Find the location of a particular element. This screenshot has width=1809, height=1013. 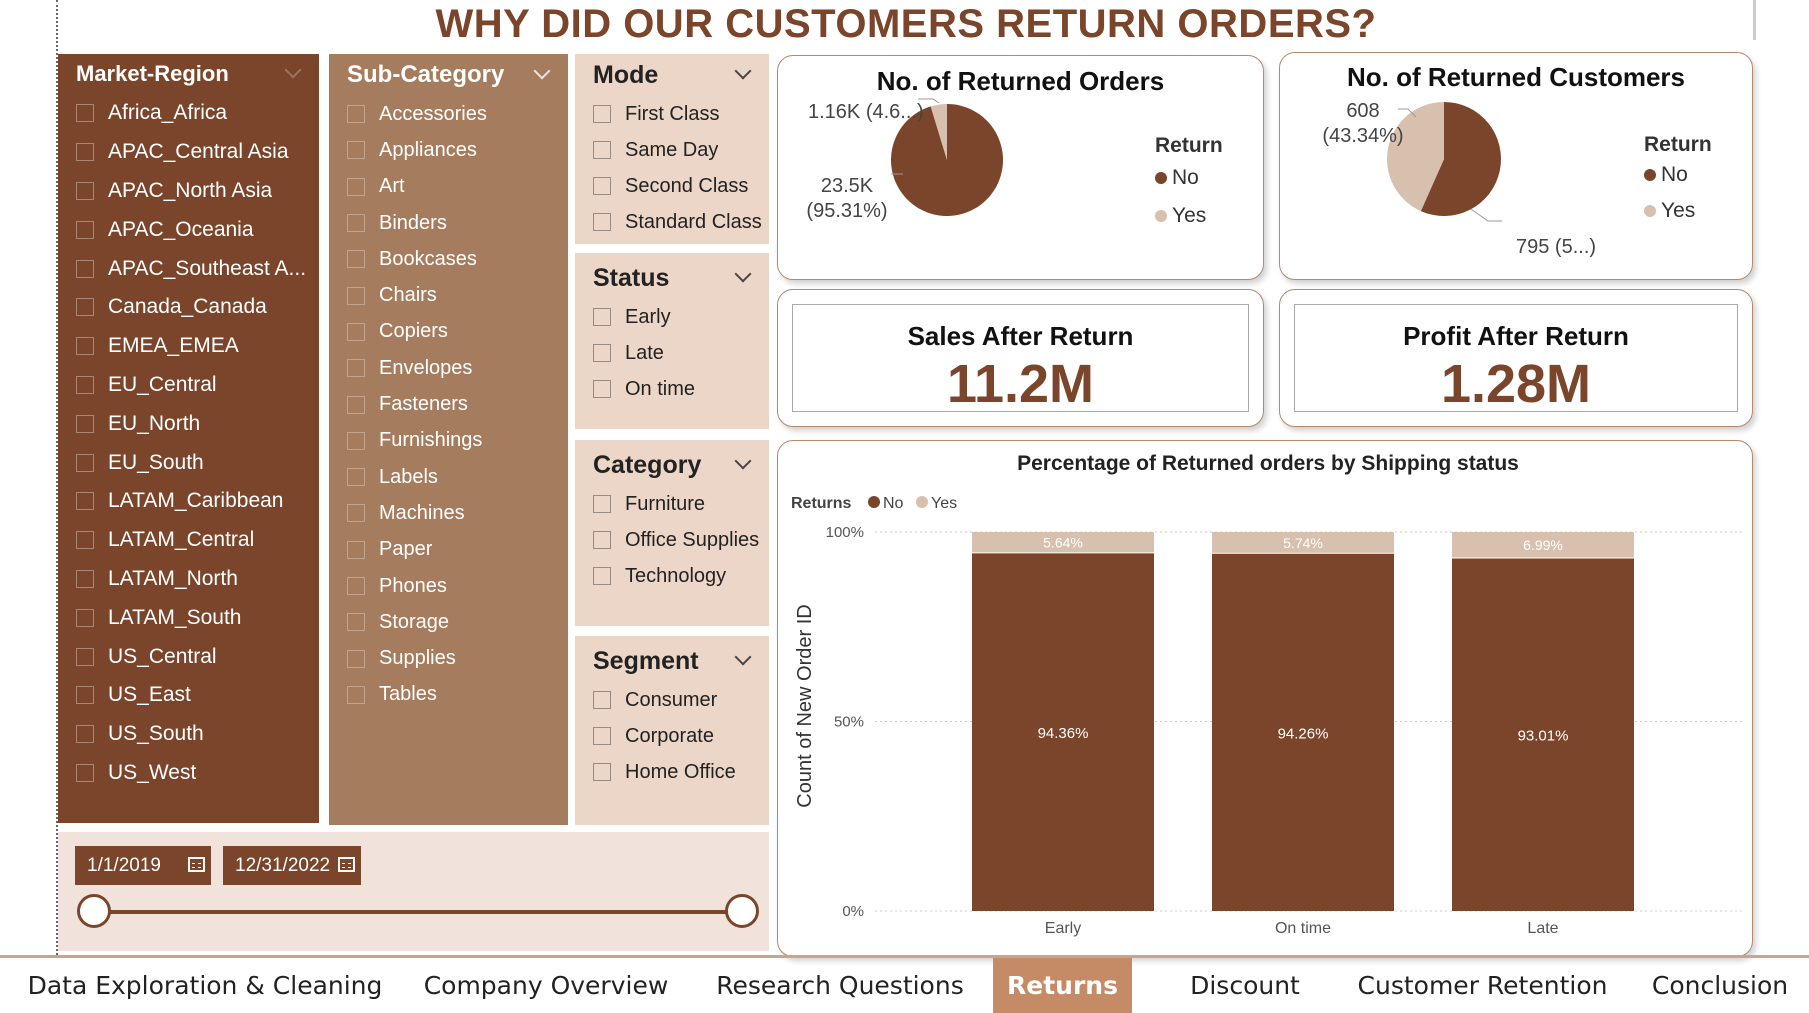

end-date-input: 12/31/2022 is located at coordinates (292, 865).